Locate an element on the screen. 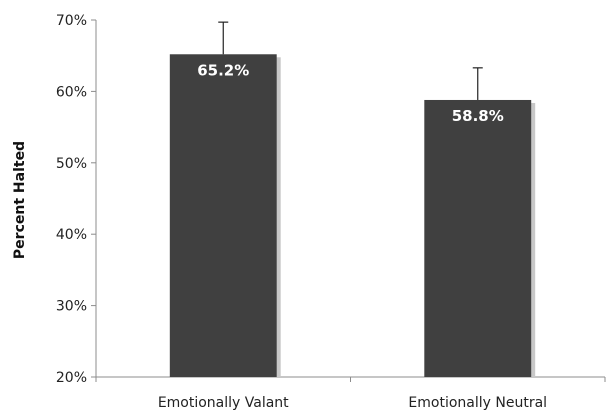 The width and height of the screenshot is (611, 412). y-axis: 20% 30% 40% 50% 60% 70% is located at coordinates (76, 199).